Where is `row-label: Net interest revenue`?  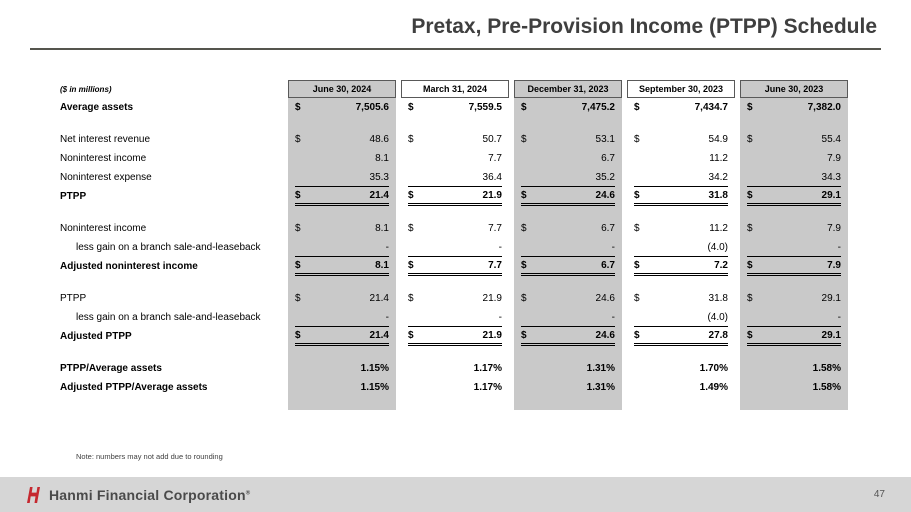
row-label: Net interest revenue is located at coordinates (105, 139).